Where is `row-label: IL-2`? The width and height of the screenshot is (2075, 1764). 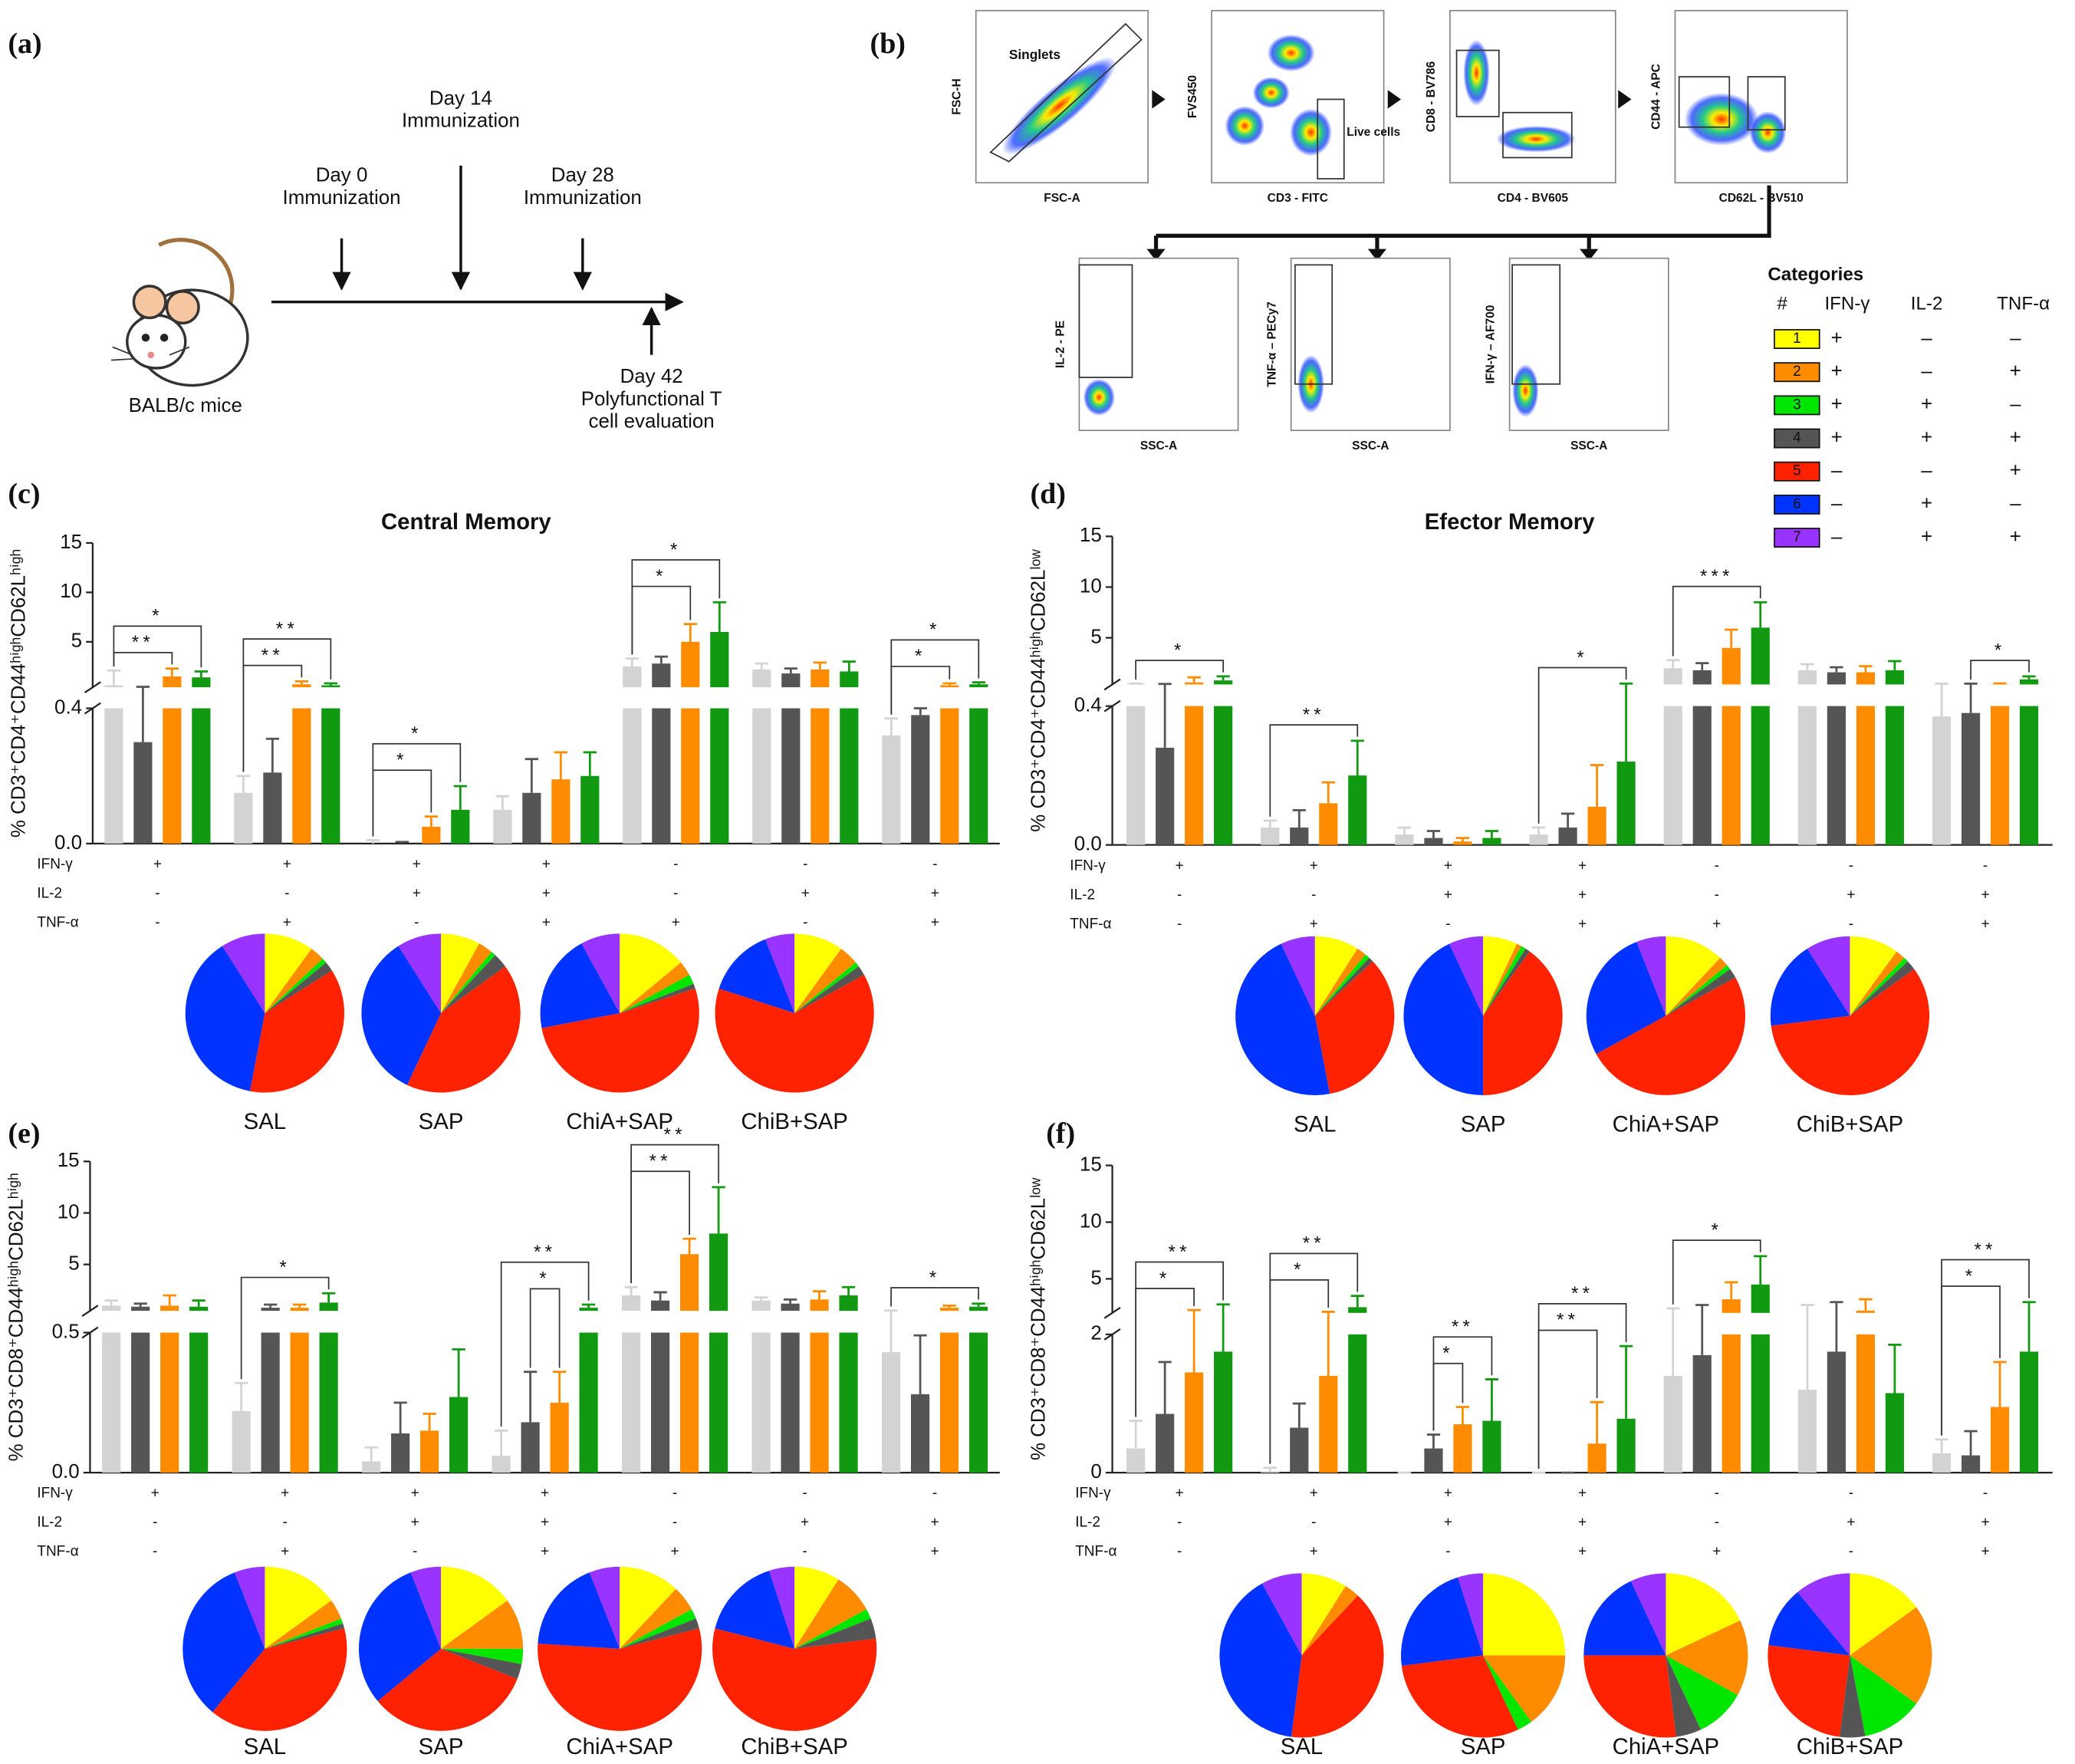
row-label: IL-2 is located at coordinates (1083, 895).